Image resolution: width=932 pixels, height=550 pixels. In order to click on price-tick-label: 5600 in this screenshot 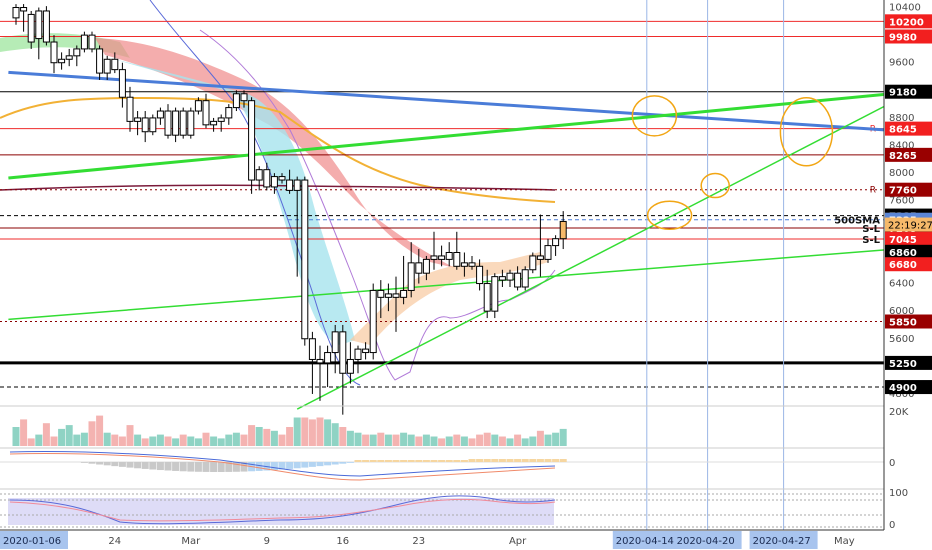, I will do `click(901, 339)`.